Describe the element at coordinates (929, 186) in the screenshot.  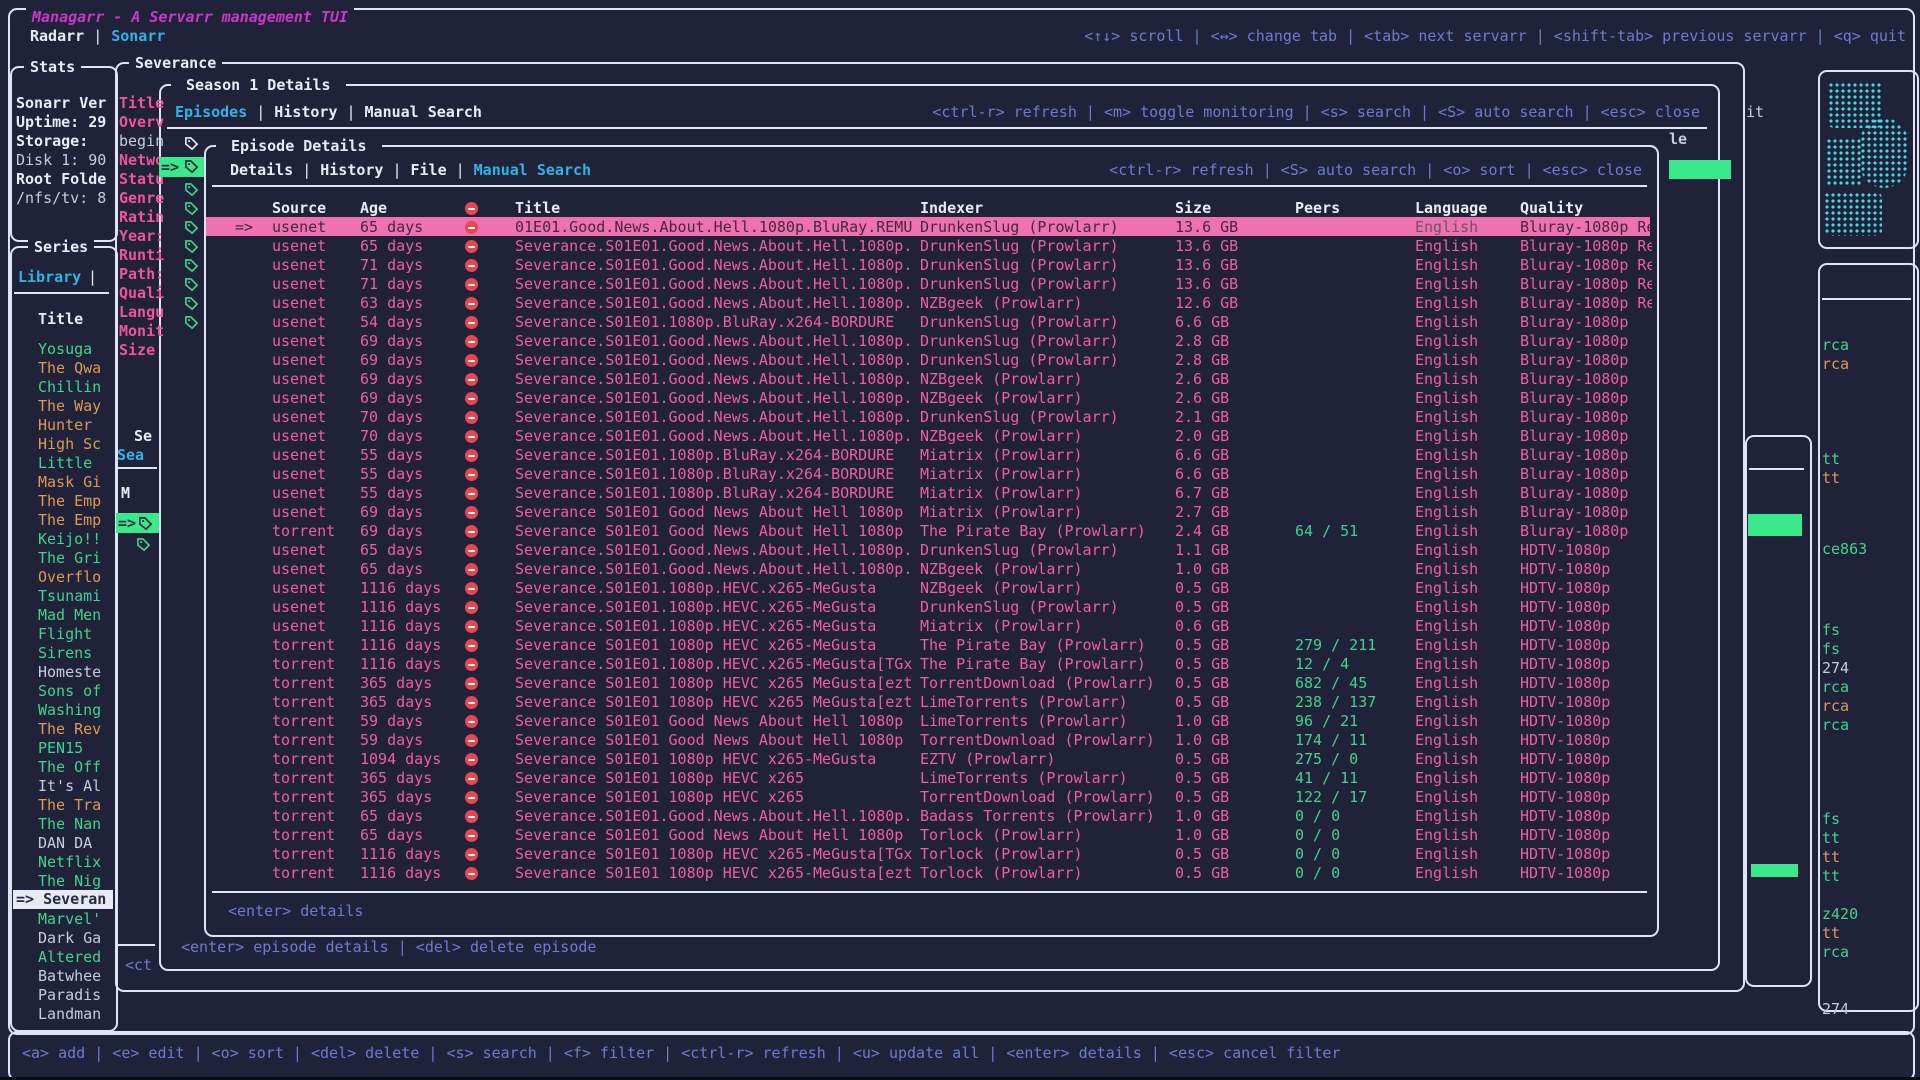
I see `episode-popup-divider` at that location.